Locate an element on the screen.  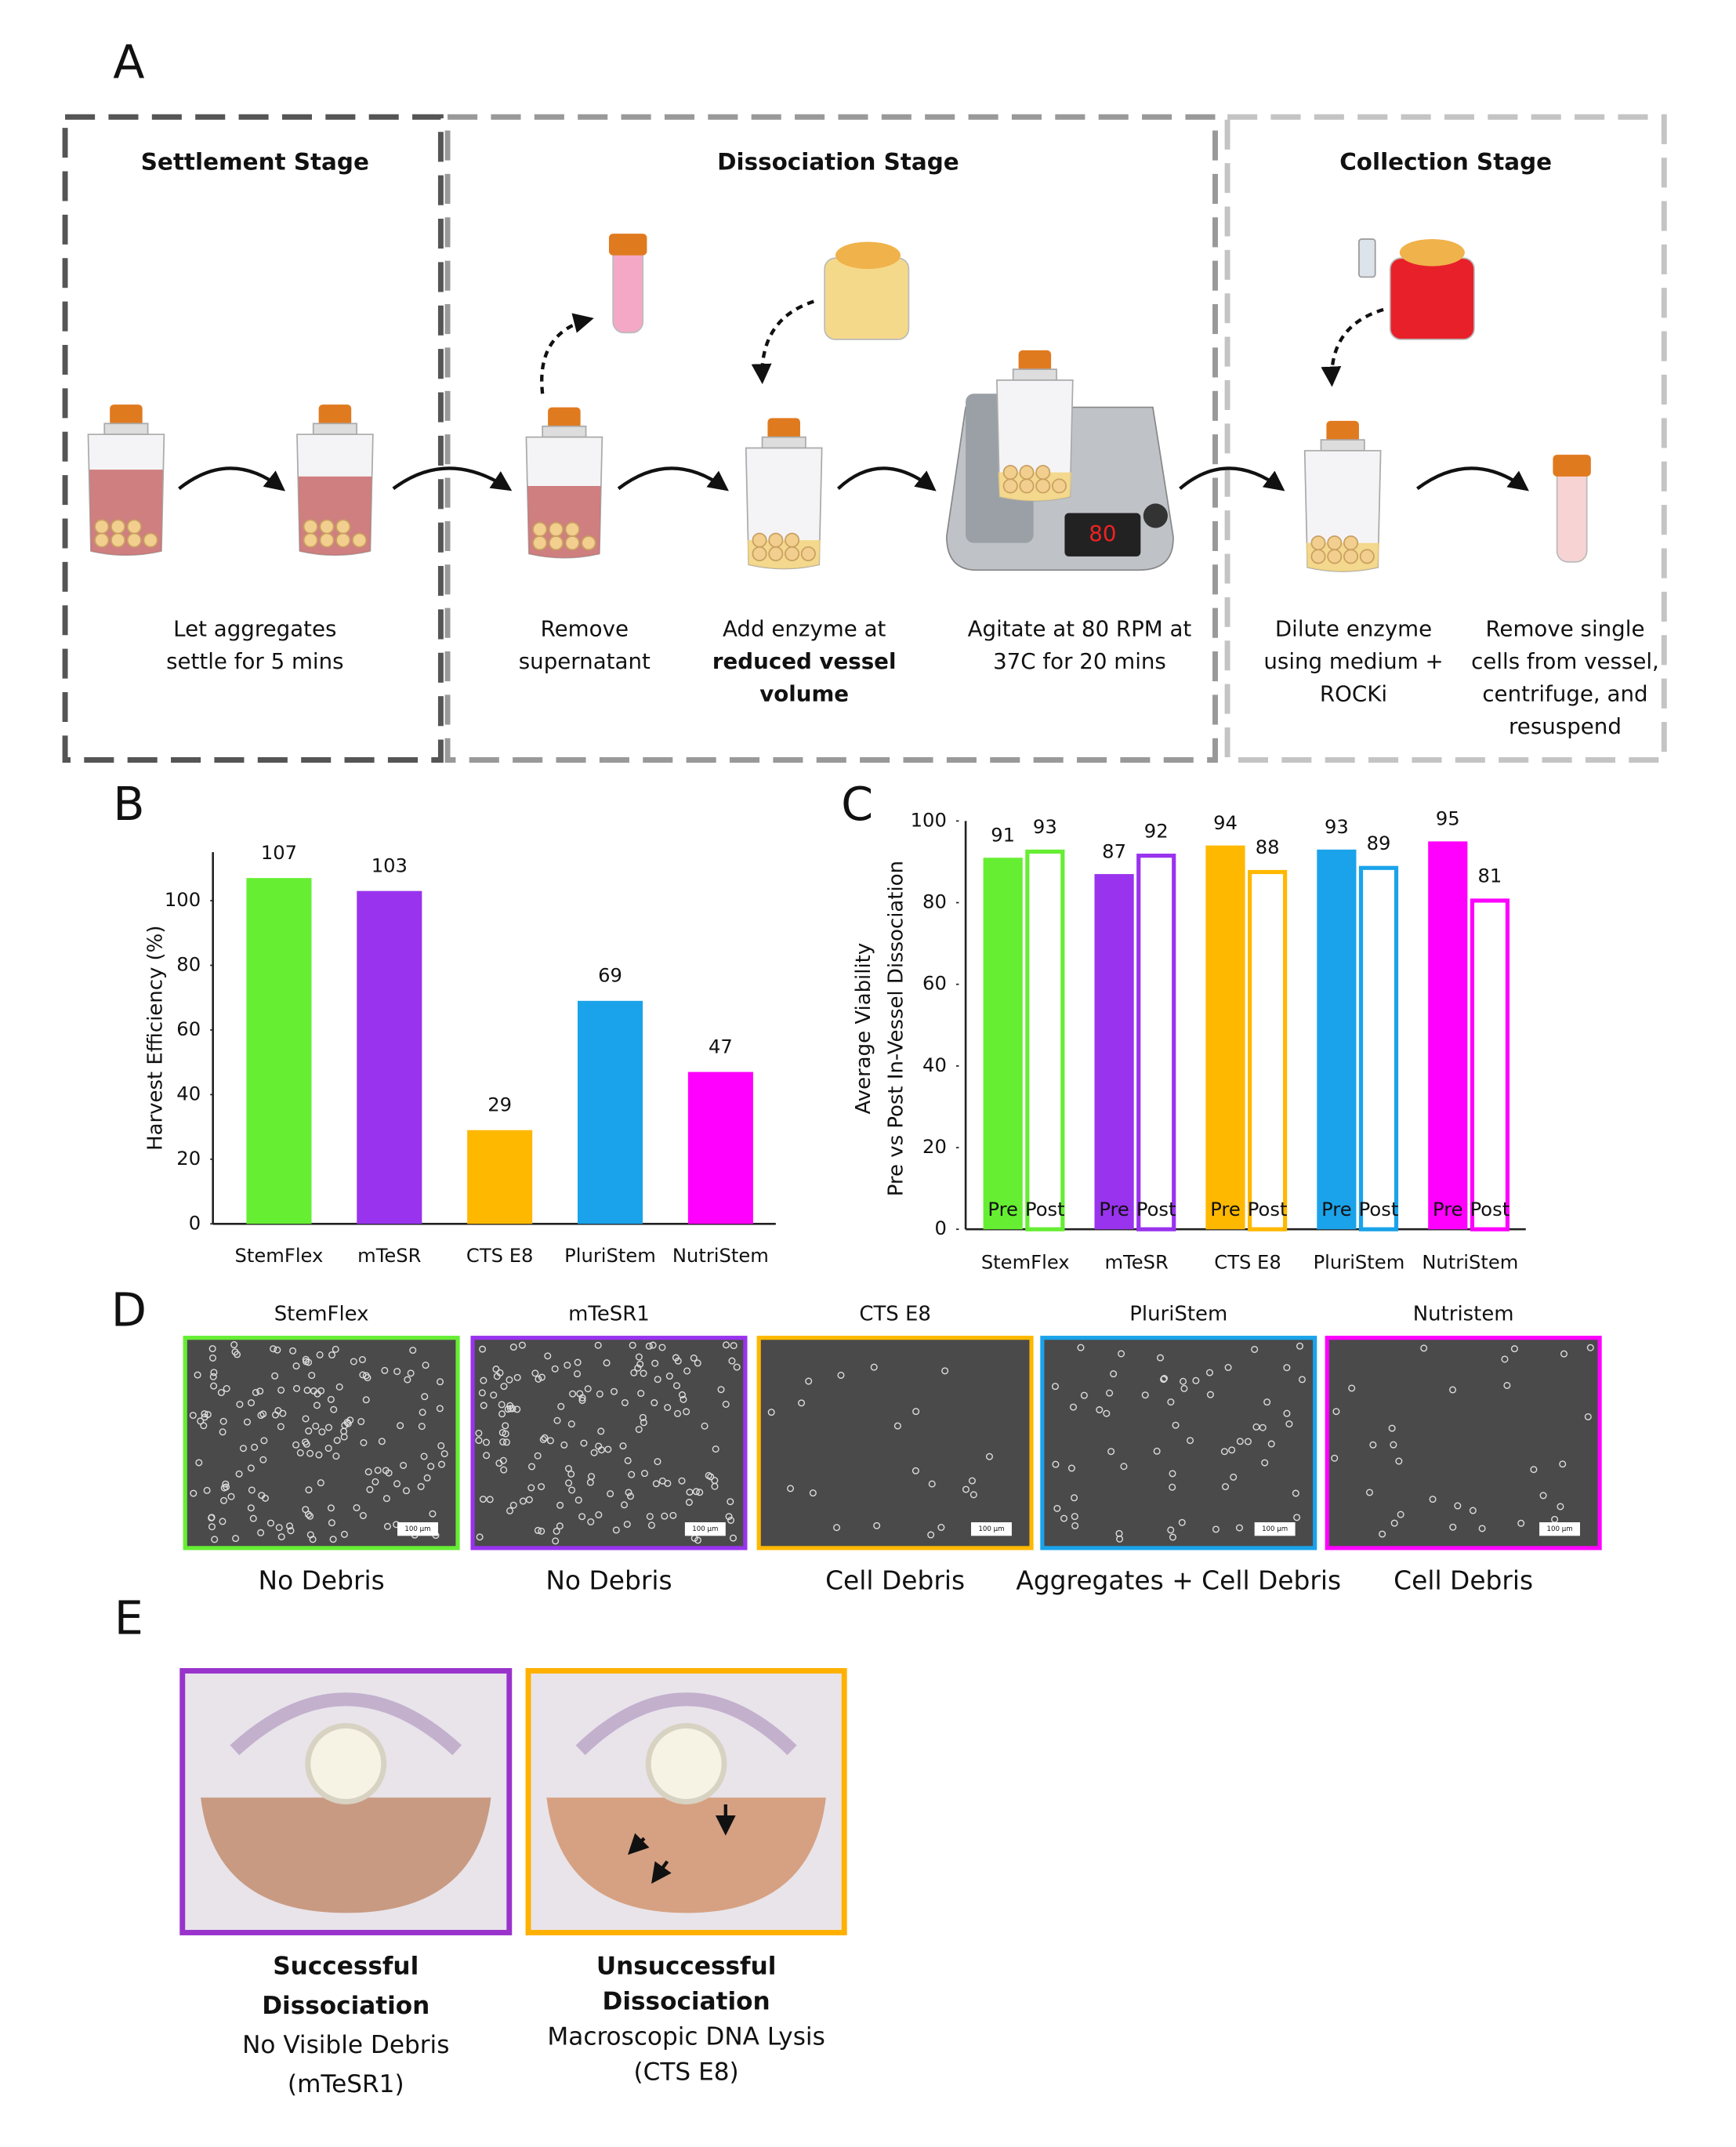
arrow is located at coordinates (886, 478).